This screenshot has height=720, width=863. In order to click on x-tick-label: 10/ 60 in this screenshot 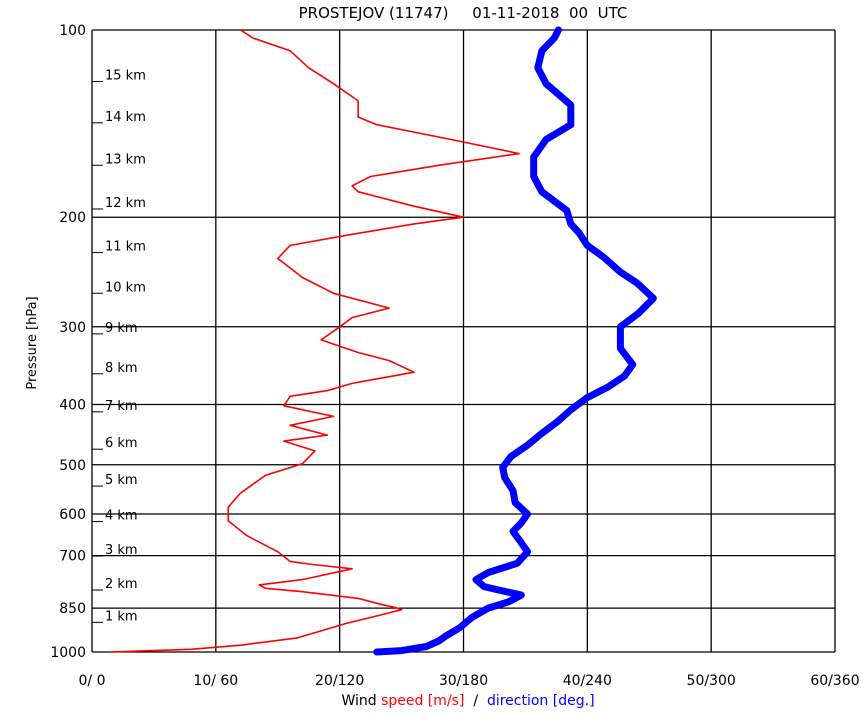, I will do `click(215, 681)`.